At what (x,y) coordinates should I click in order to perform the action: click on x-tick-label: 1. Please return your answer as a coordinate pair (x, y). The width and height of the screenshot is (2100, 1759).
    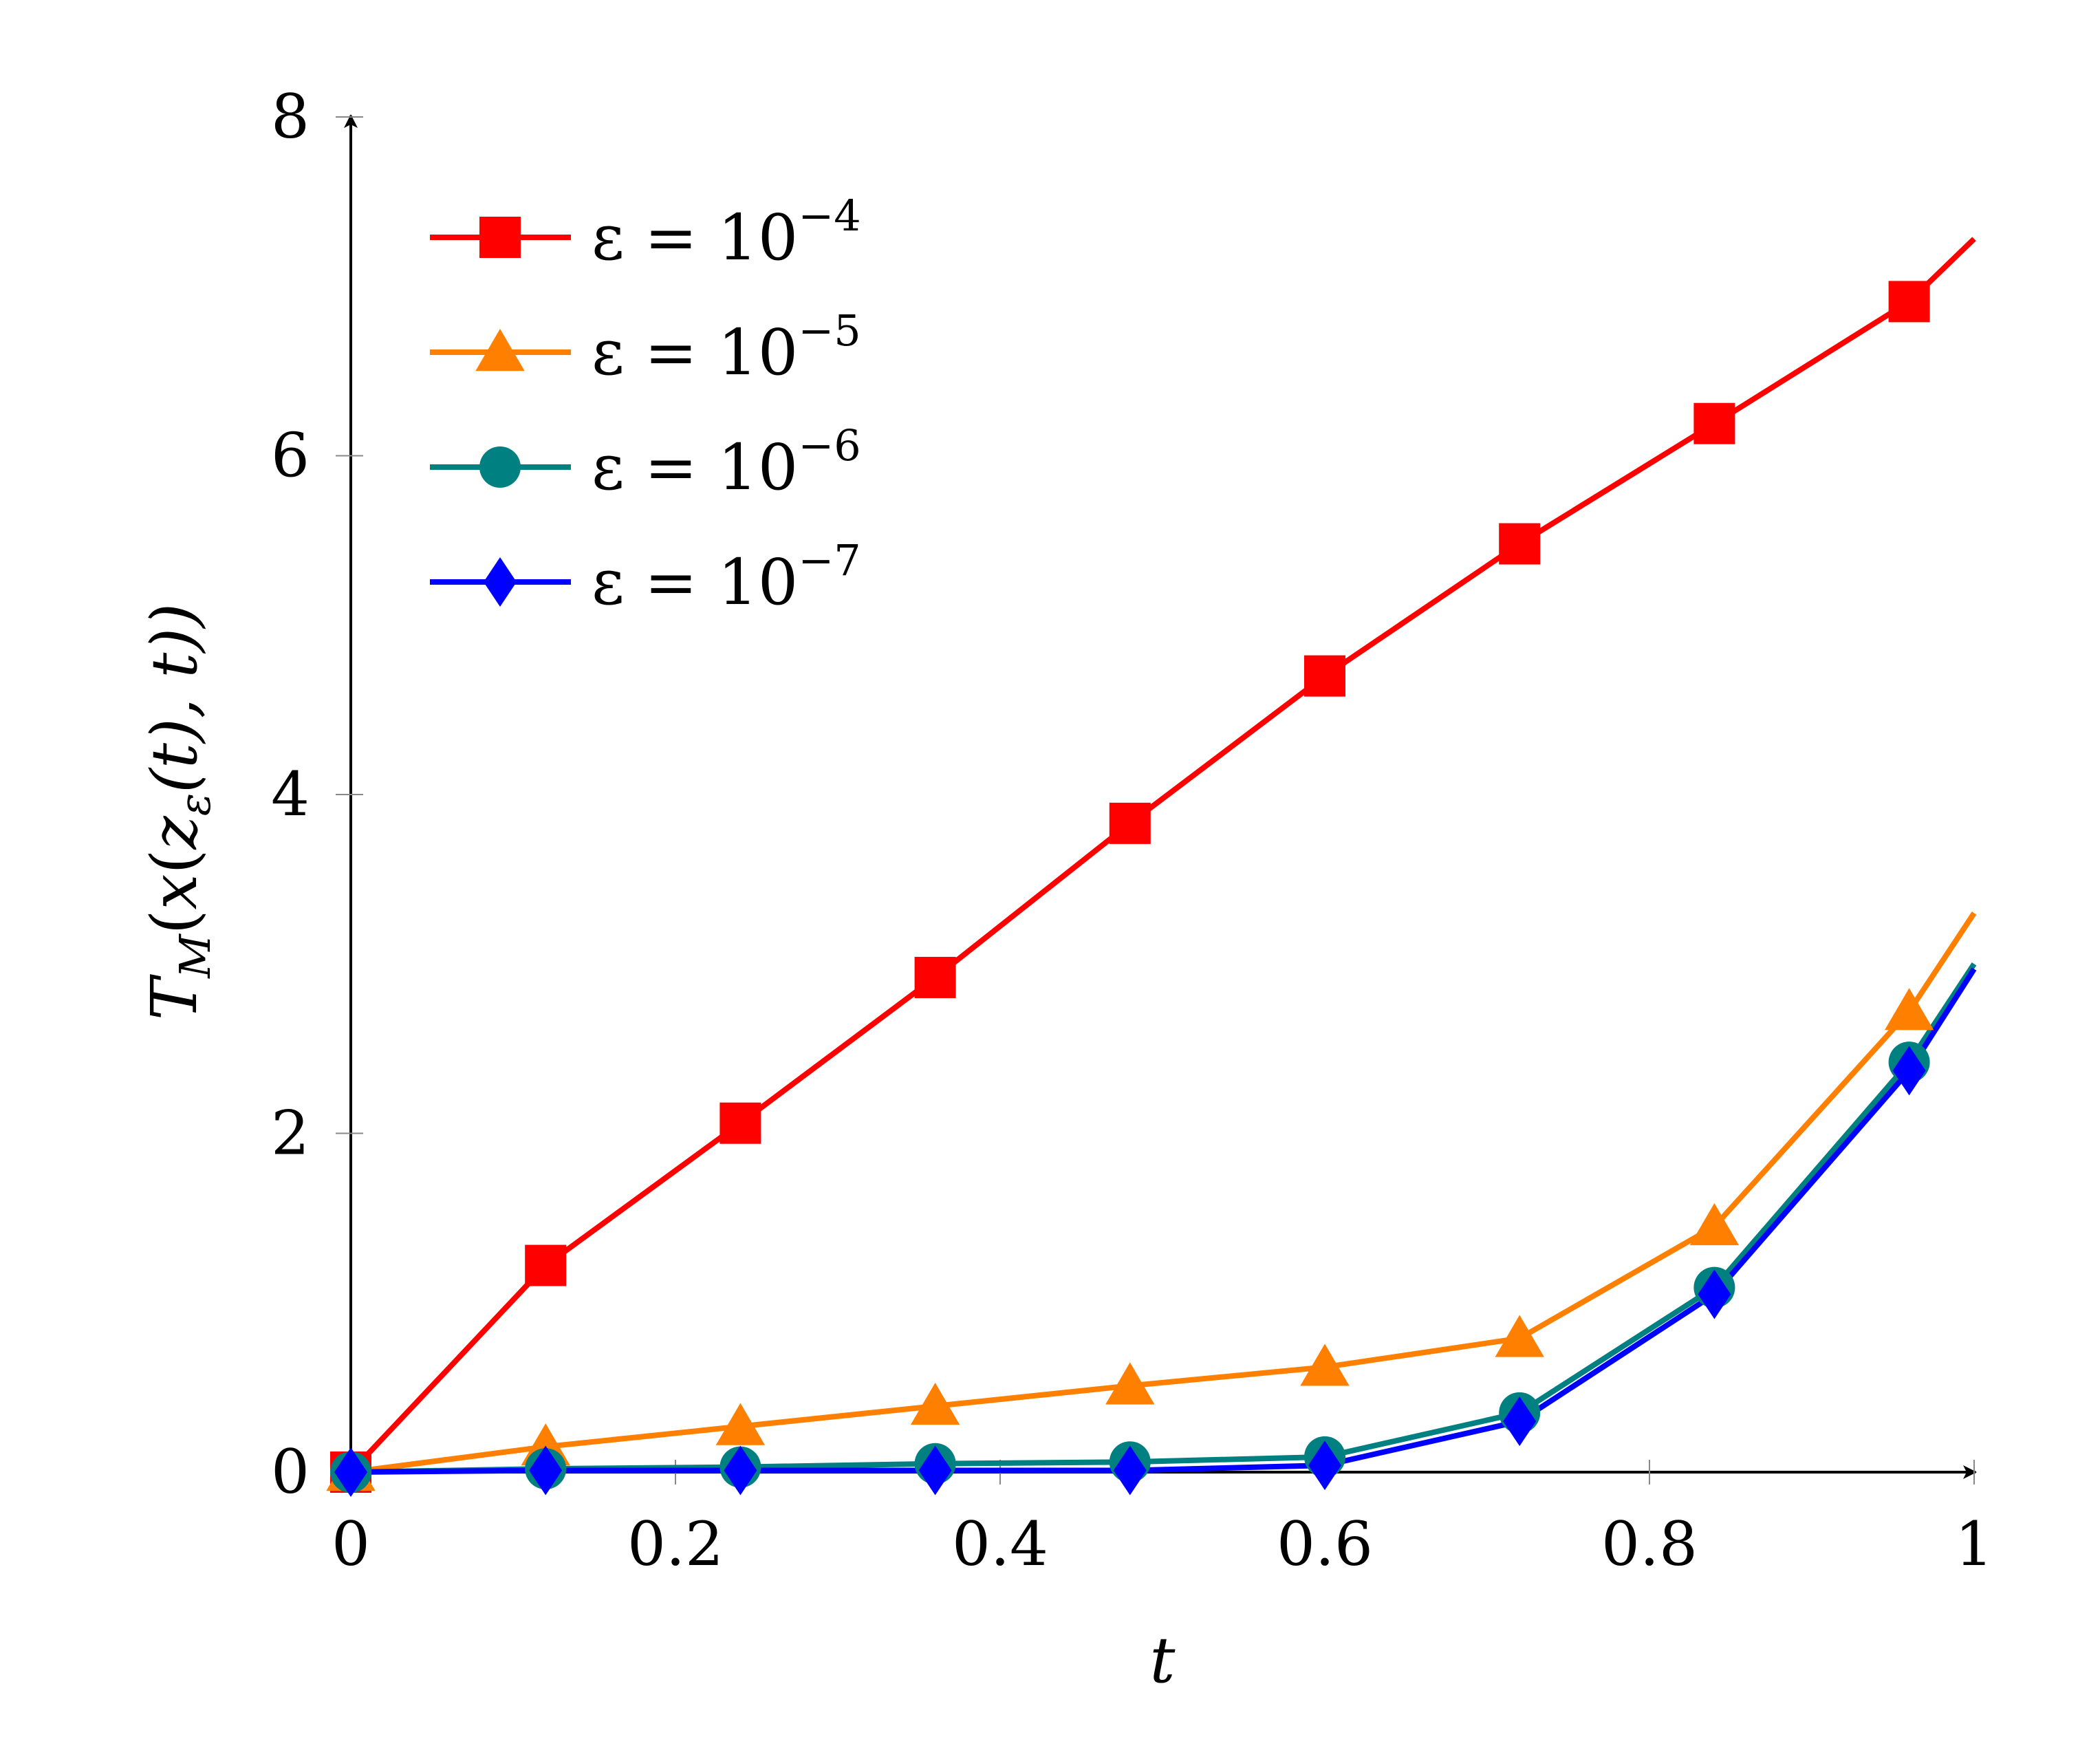
    Looking at the image, I should click on (1974, 1544).